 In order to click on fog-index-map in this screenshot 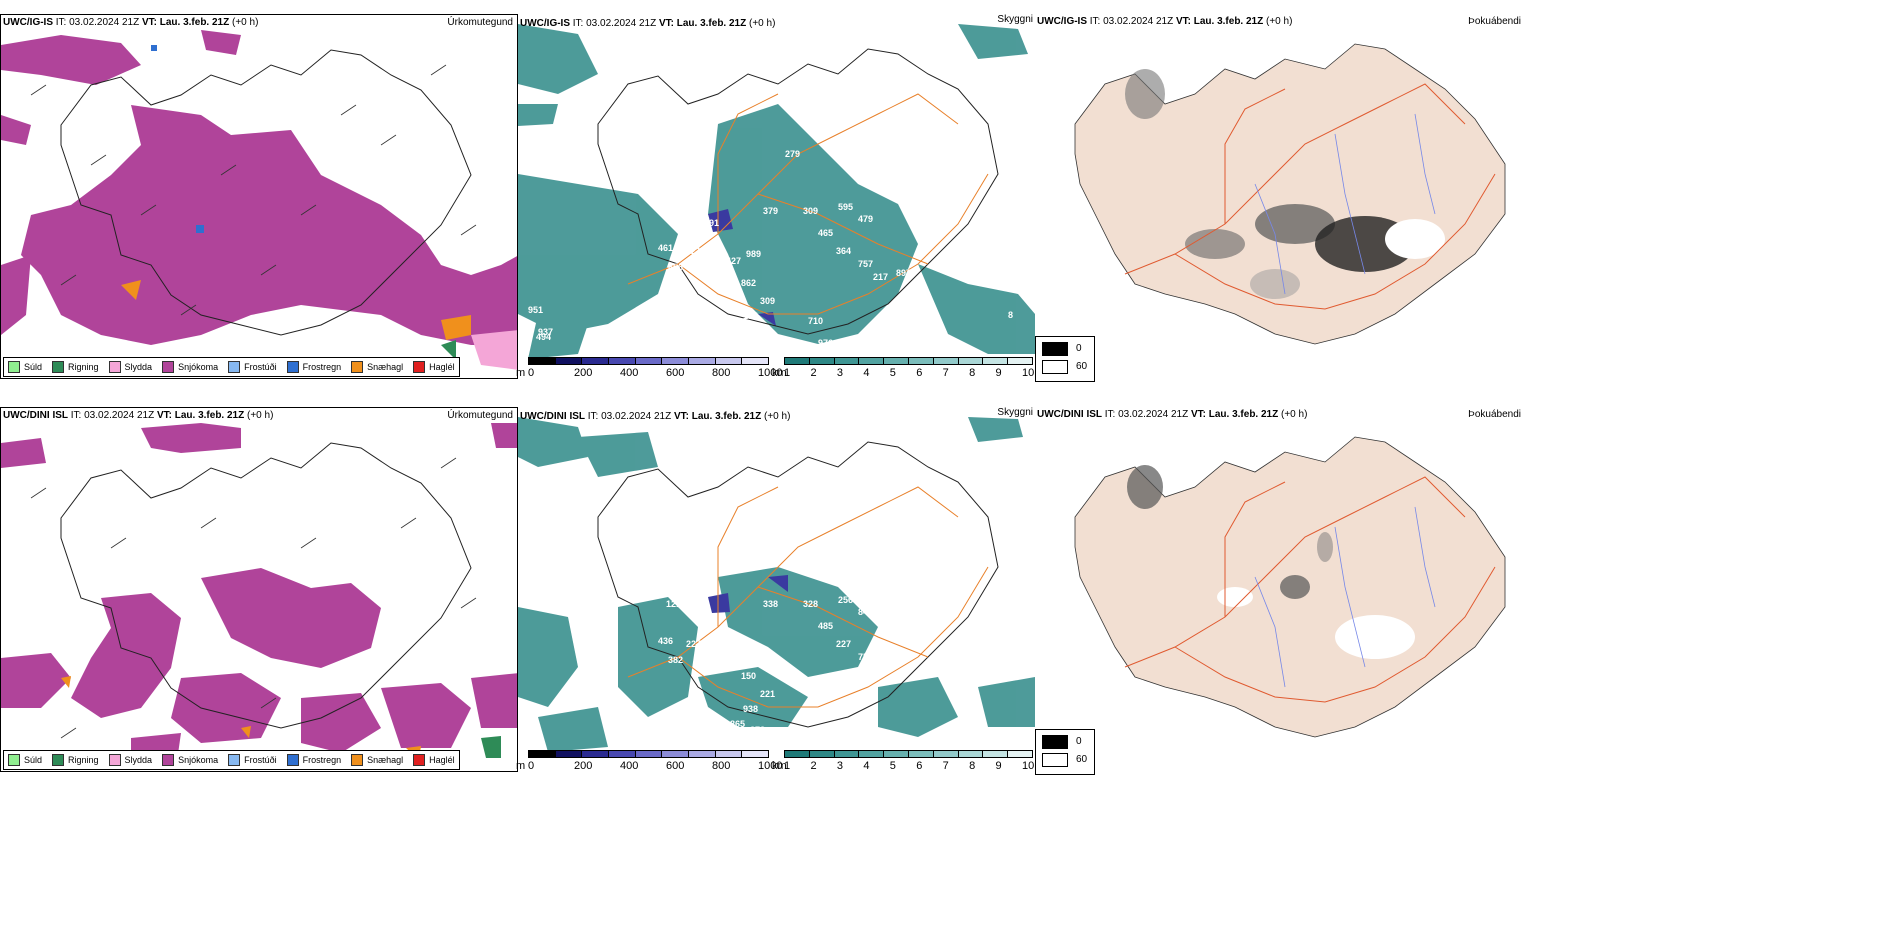, I will do `click(1290, 587)`.